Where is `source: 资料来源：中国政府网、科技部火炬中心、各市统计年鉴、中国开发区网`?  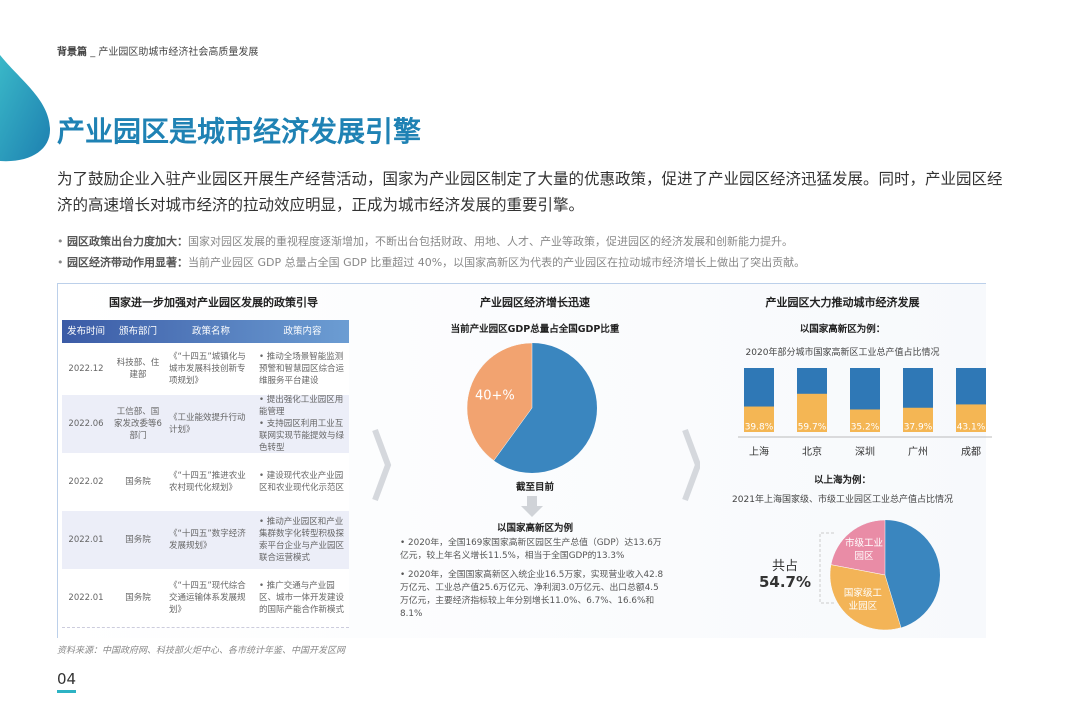 source: 资料来源：中国政府网、科技部火炬中心、各市统计年鉴、中国开发区网 is located at coordinates (201, 651).